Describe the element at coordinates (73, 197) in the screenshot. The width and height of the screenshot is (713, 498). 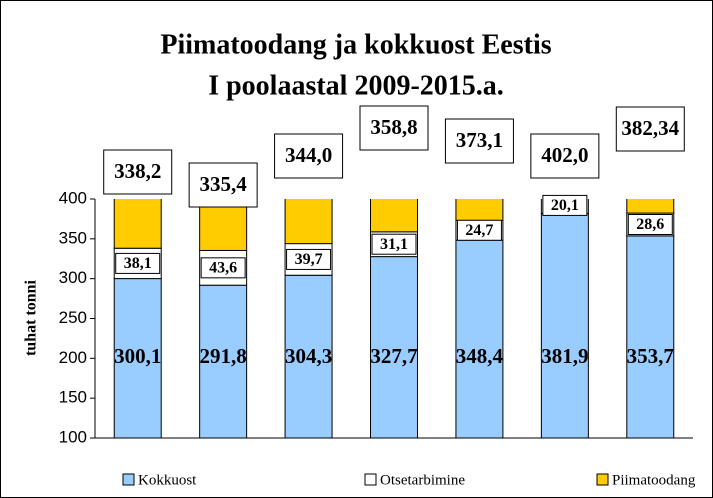
I see `y-tick-label: 400` at that location.